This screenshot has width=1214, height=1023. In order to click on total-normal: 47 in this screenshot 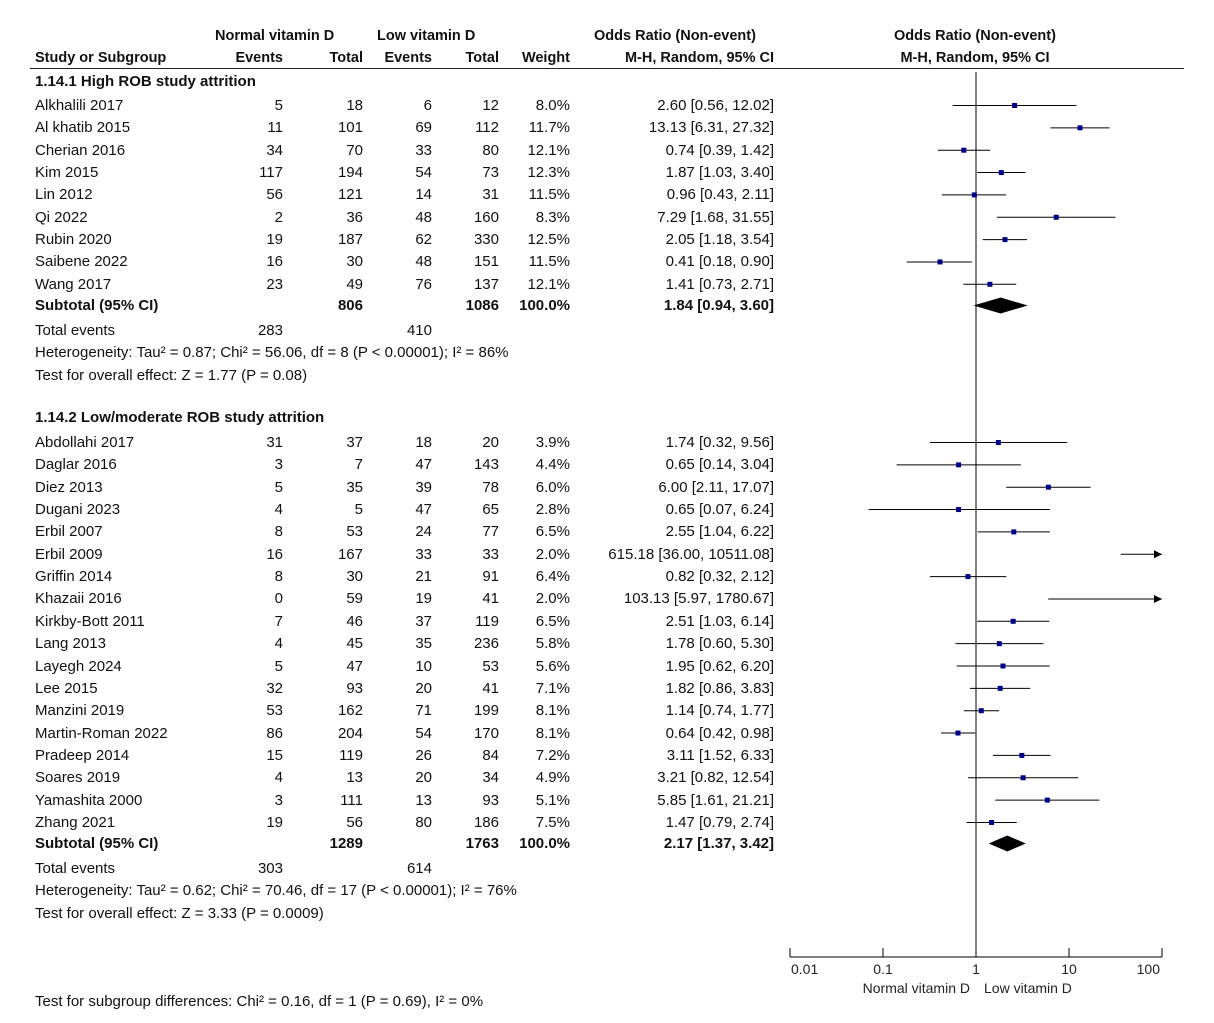, I will do `click(354, 666)`.